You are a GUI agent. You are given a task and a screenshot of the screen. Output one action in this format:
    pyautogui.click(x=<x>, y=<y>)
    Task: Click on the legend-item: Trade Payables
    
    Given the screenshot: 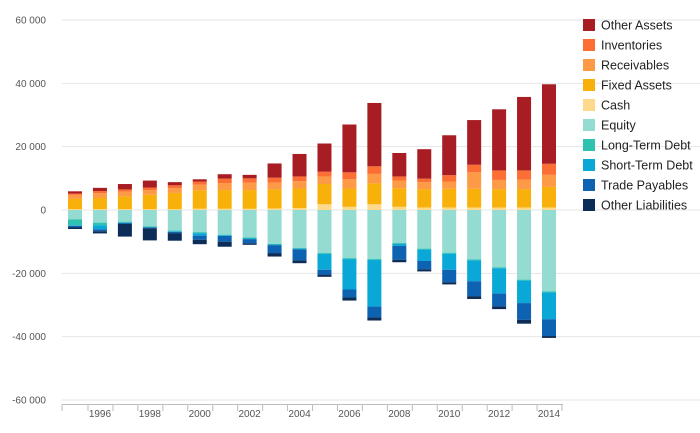 What is the action you would take?
    pyautogui.click(x=635, y=186)
    